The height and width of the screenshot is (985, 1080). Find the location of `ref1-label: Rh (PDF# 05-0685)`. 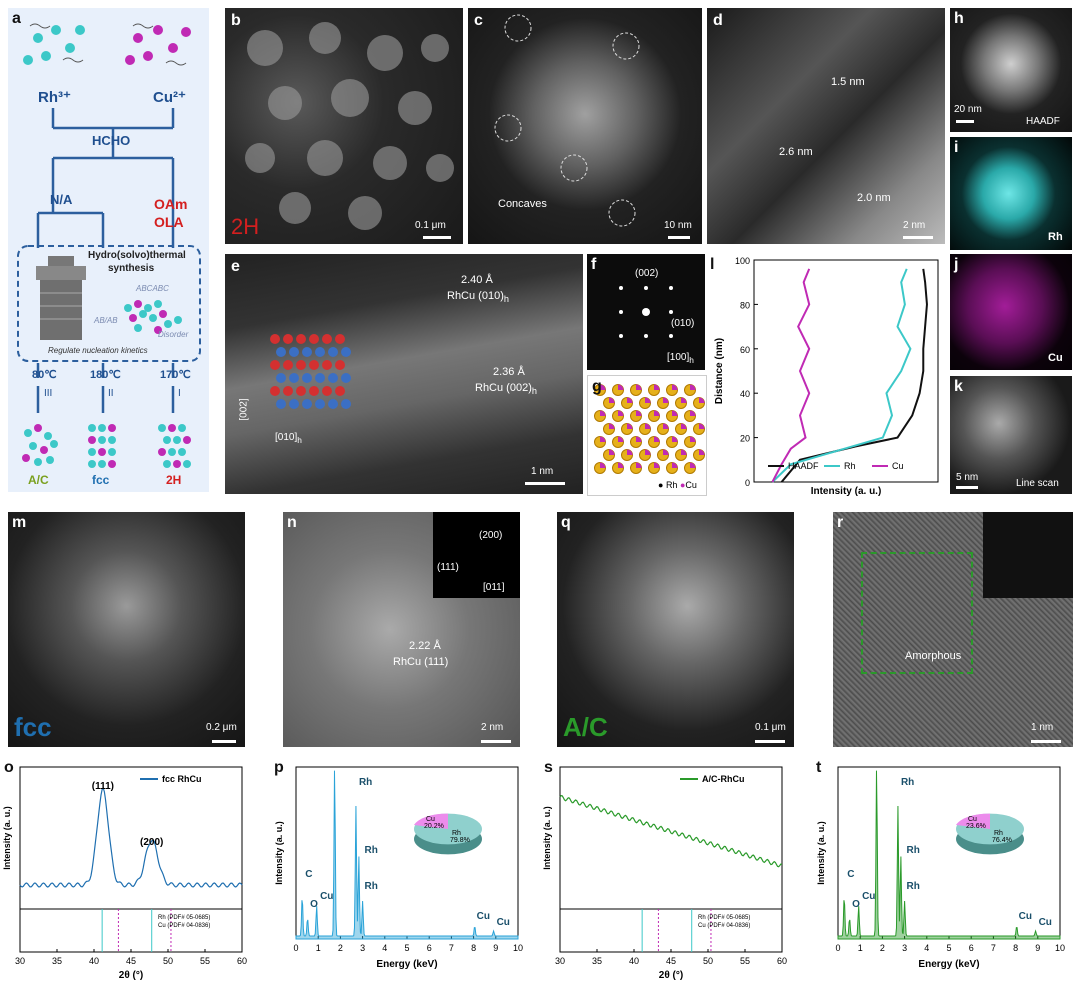

ref1-label: Rh (PDF# 05-0685) is located at coordinates (184, 918).